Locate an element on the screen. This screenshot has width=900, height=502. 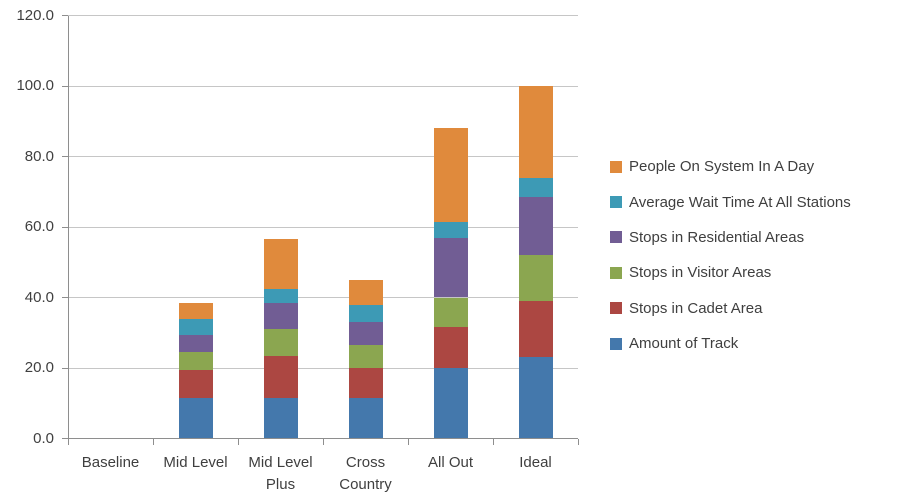
y-axis-tick-label: 0.0 is located at coordinates (43, 438).